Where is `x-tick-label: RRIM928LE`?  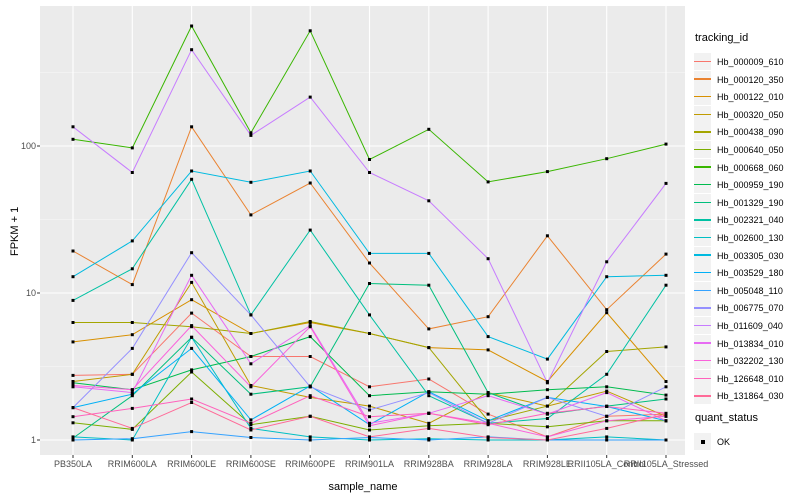
x-tick-label: RRIM928LE is located at coordinates (547, 464).